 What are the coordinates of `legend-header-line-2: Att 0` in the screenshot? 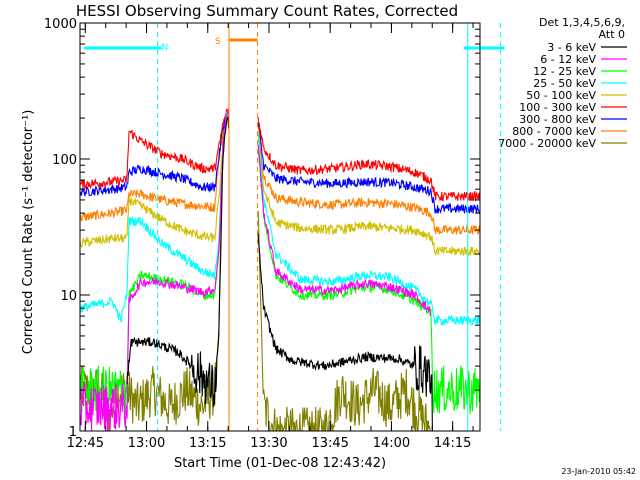 It's located at (612, 34).